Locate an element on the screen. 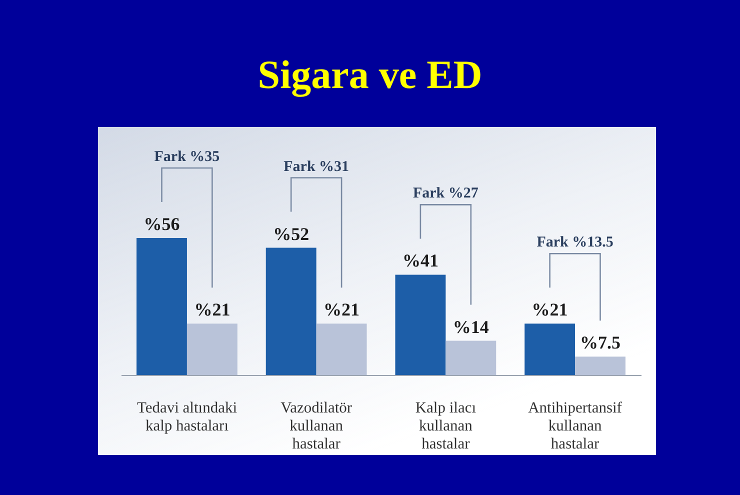  x-tick-label: Vazodilatör kullanan hastalar is located at coordinates (316, 426).